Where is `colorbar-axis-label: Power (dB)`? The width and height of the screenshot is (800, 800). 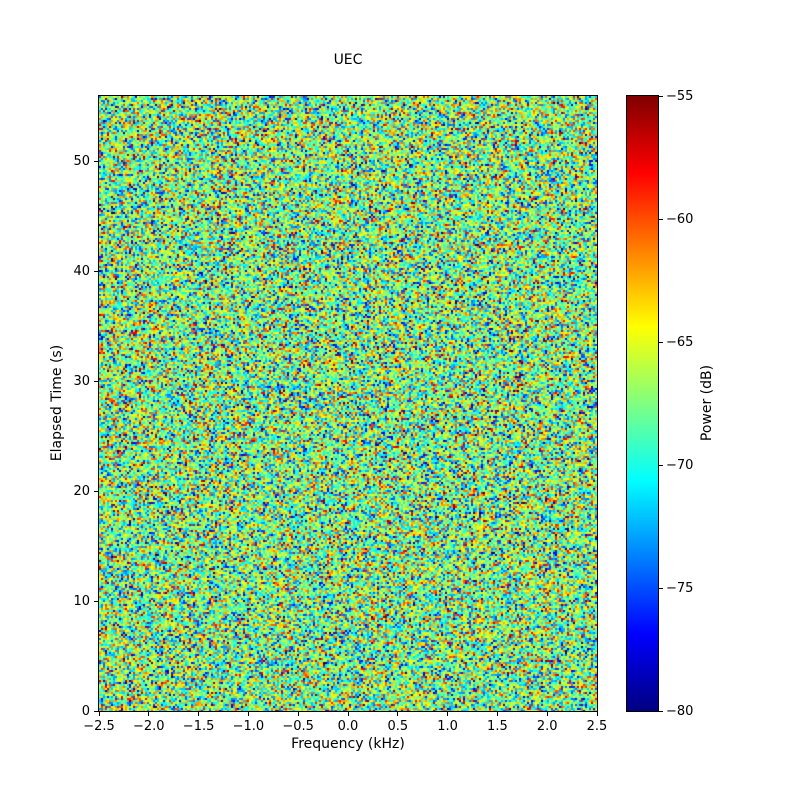
colorbar-axis-label: Power (dB) is located at coordinates (707, 403).